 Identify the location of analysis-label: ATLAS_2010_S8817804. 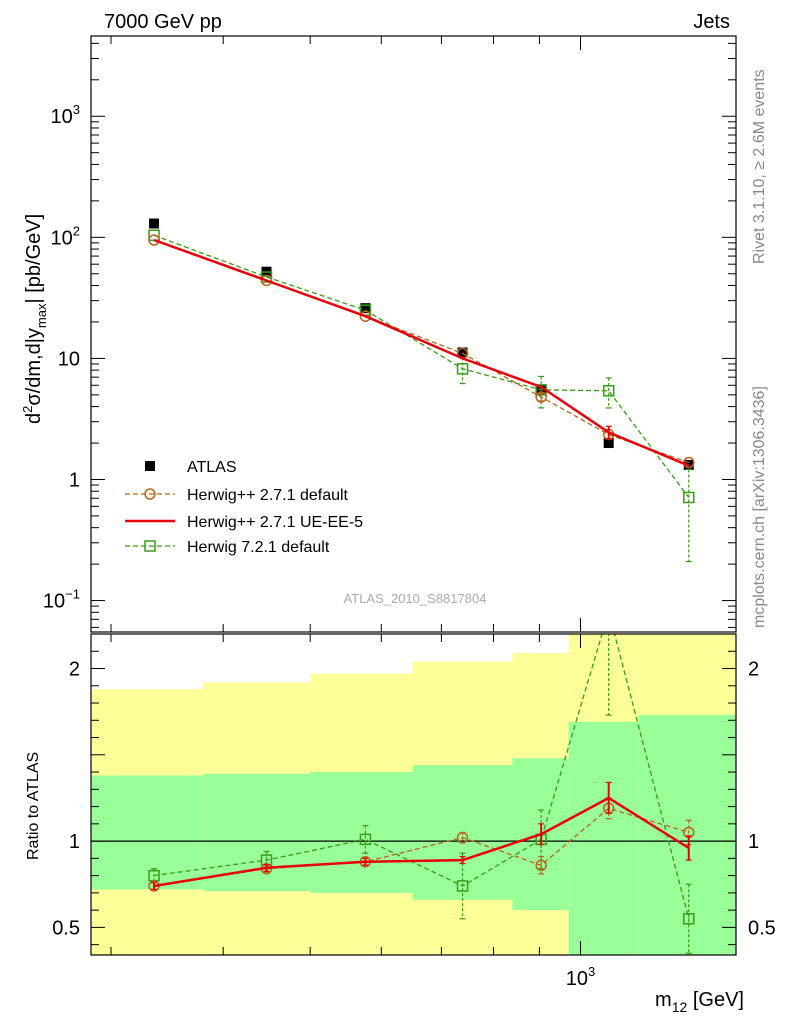
(415, 598).